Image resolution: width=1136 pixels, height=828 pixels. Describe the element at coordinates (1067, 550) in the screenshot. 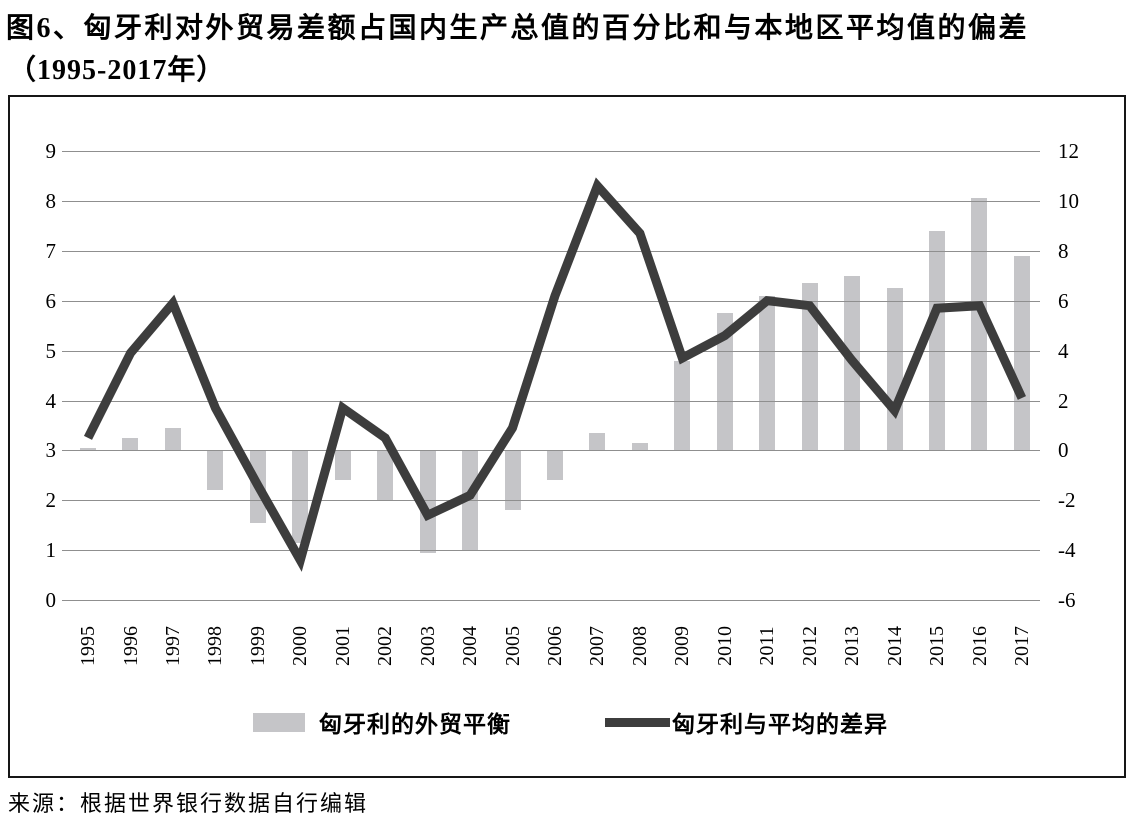

I see `right-axis-tick--4: -4` at that location.